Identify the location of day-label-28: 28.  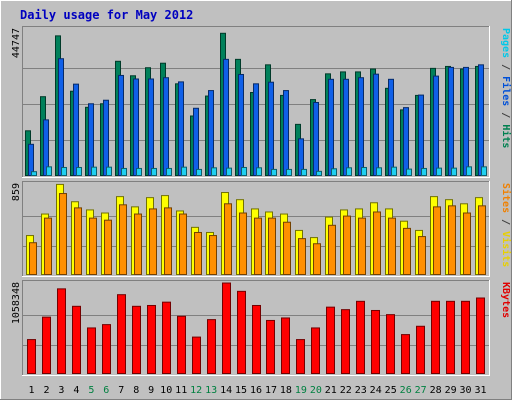
(436, 390).